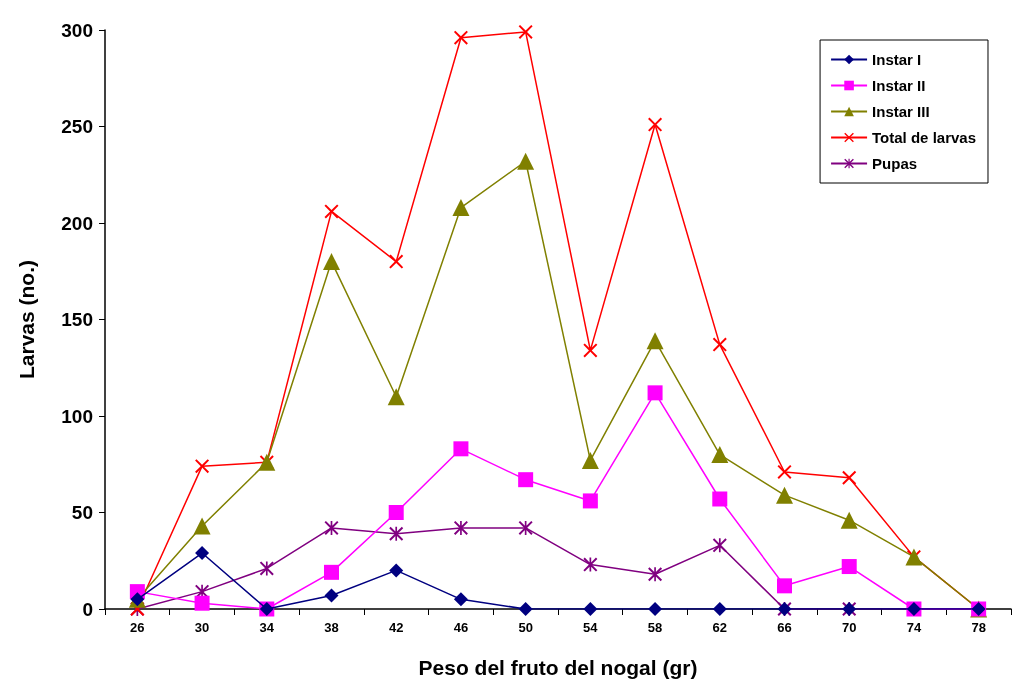 The image size is (1026, 694). I want to click on x-tick-label: 50, so click(525, 627).